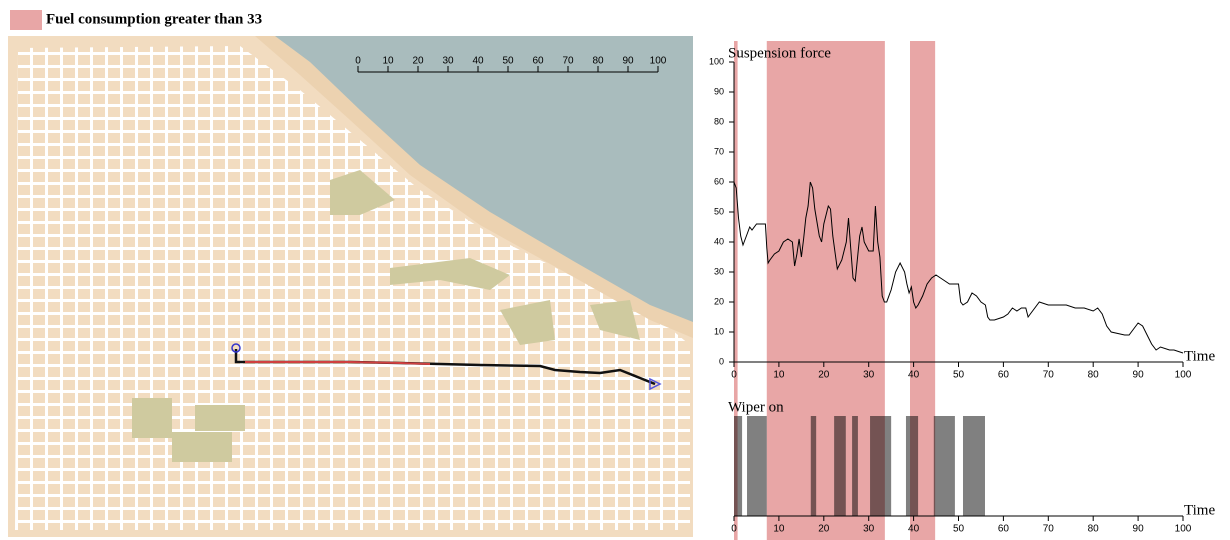 The width and height of the screenshot is (1230, 540). I want to click on y-tick-label: 50, so click(719, 211).